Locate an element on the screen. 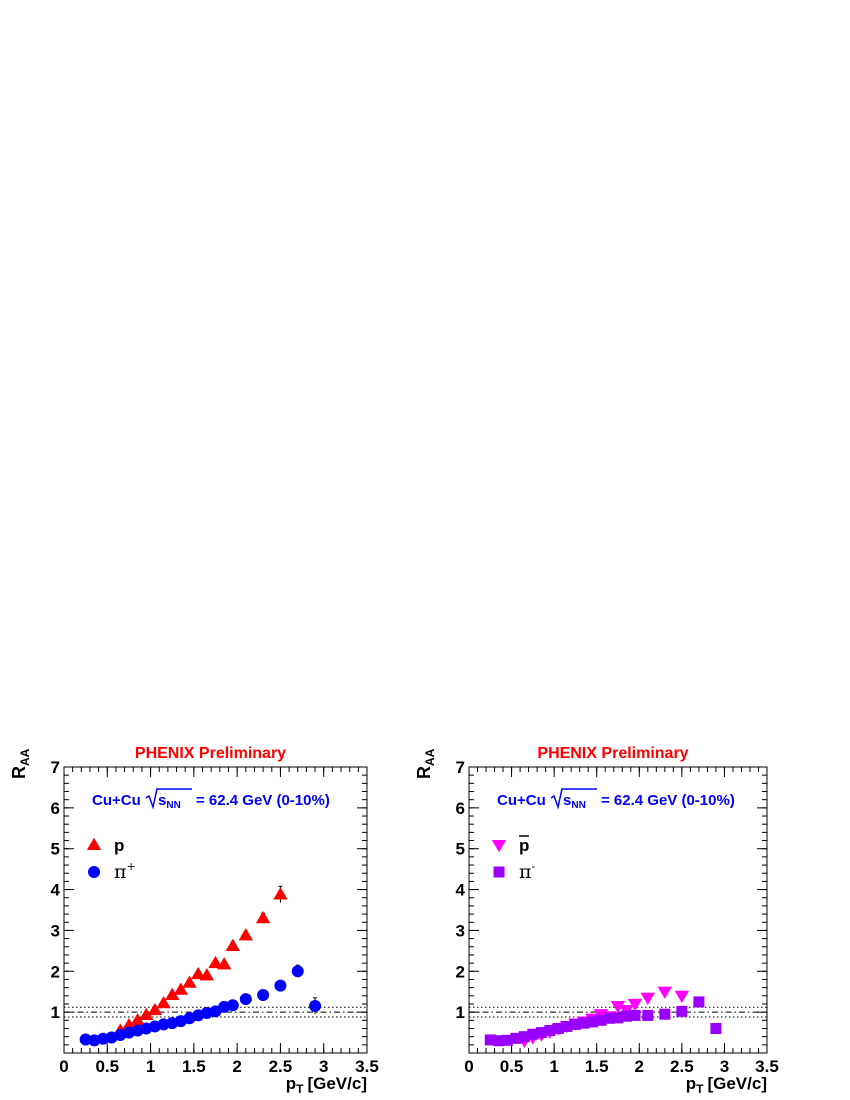  legend-label-sup-1: + is located at coordinates (131, 866).